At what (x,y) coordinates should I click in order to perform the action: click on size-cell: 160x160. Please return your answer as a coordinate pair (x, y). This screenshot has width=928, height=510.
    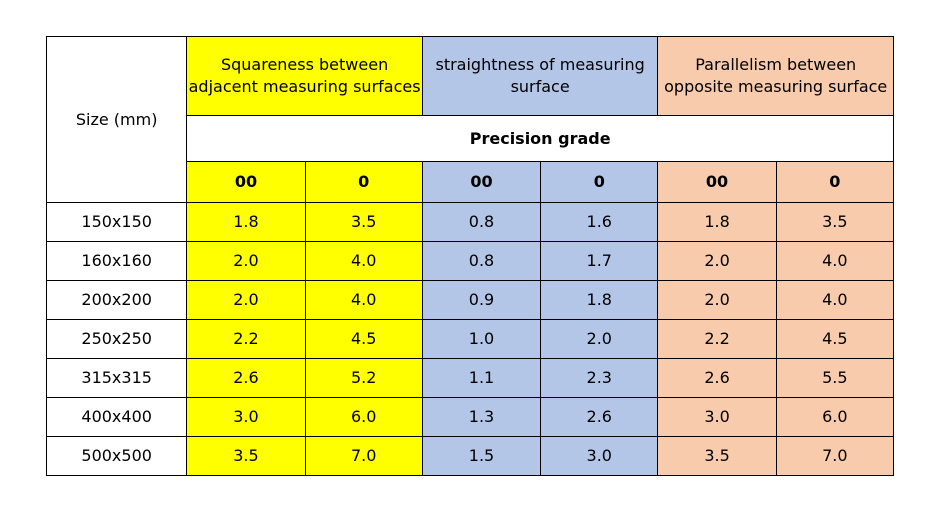
    Looking at the image, I should click on (116, 261).